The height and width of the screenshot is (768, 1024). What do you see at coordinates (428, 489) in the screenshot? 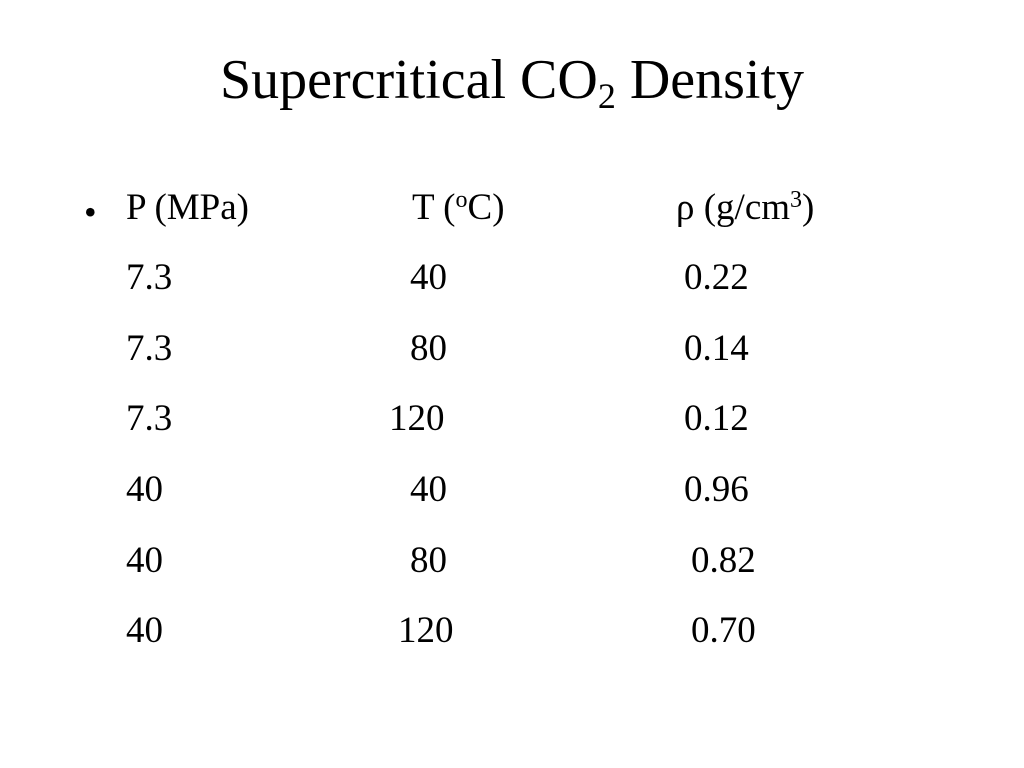
I see `row-4-temperature: 40` at bounding box center [428, 489].